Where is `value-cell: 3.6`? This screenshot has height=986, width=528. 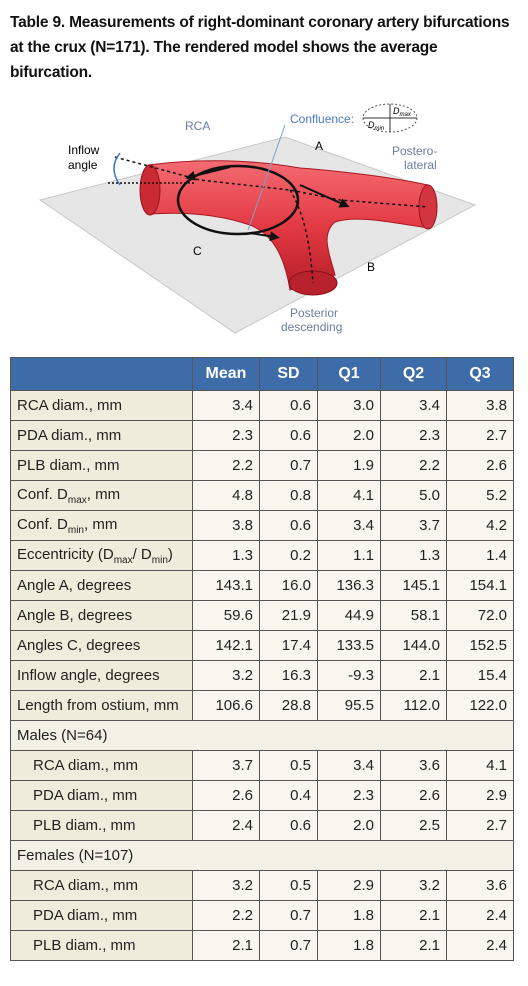
value-cell: 3.6 is located at coordinates (480, 885).